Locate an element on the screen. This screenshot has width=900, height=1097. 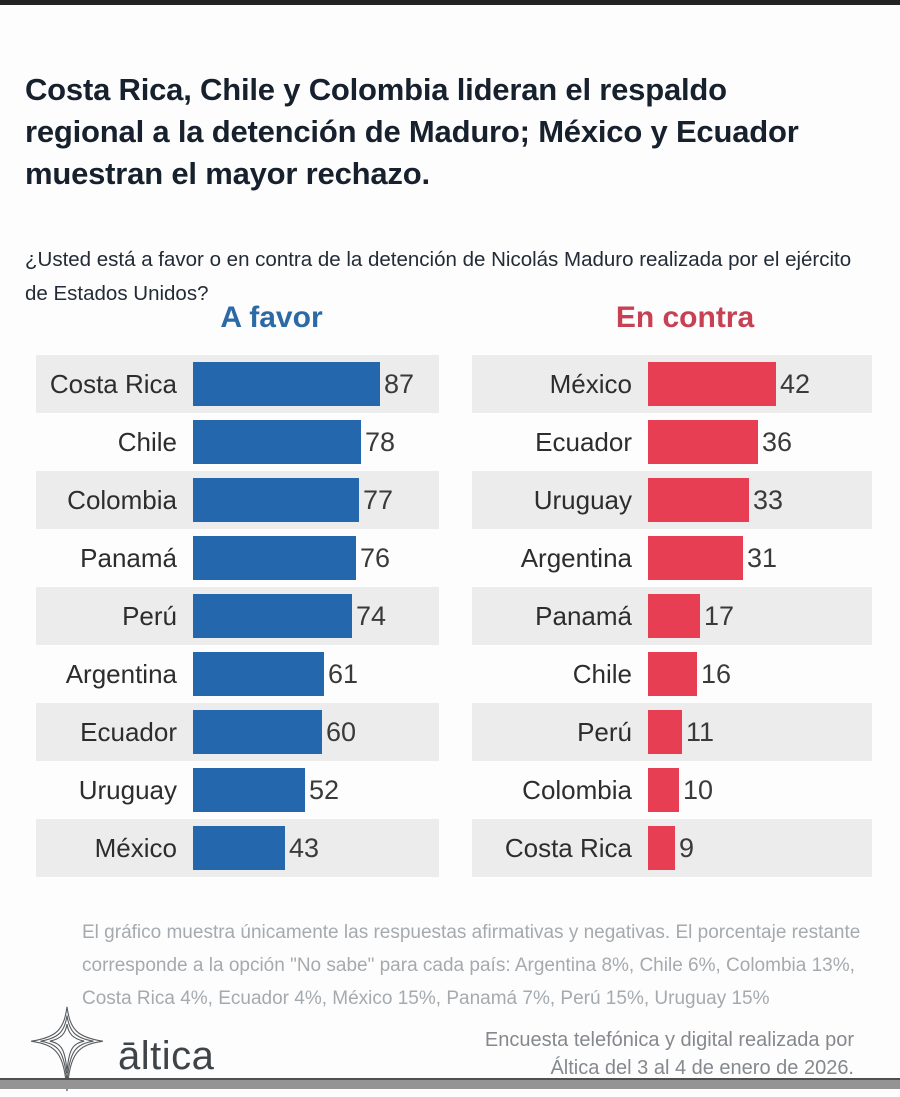
table-row: Colombia 77 is located at coordinates (237, 500).